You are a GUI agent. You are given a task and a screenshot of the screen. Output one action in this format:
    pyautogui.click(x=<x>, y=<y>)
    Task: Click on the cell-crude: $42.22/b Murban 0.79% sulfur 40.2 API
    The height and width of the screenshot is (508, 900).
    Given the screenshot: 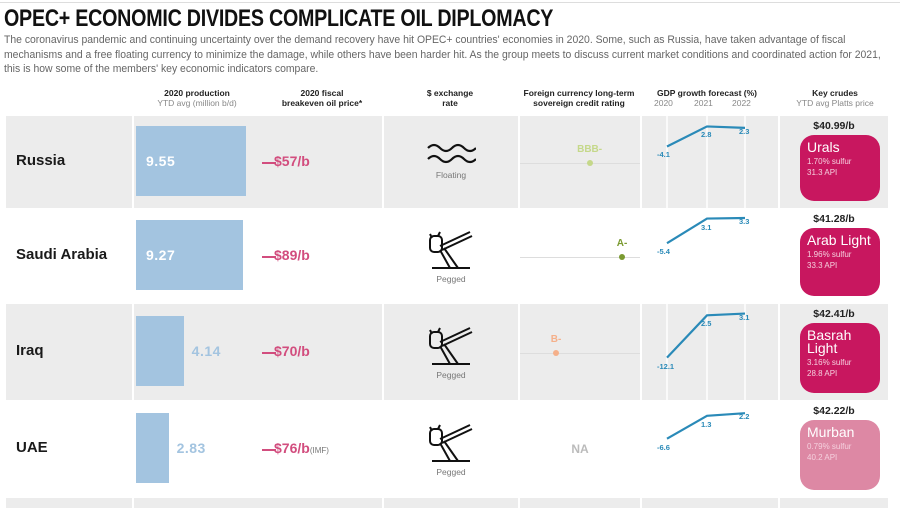 What is the action you would take?
    pyautogui.click(x=834, y=449)
    